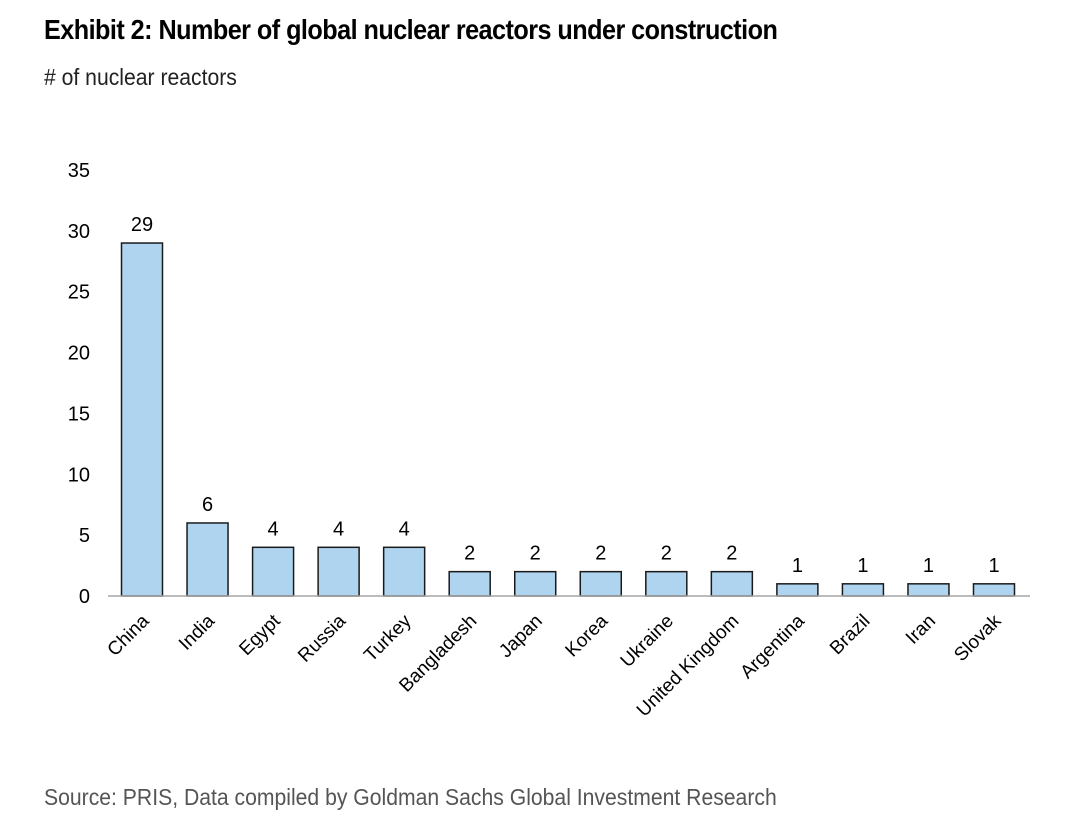 The width and height of the screenshot is (1070, 836). Describe the element at coordinates (84, 597) in the screenshot. I see `y-tick-label: 0` at that location.